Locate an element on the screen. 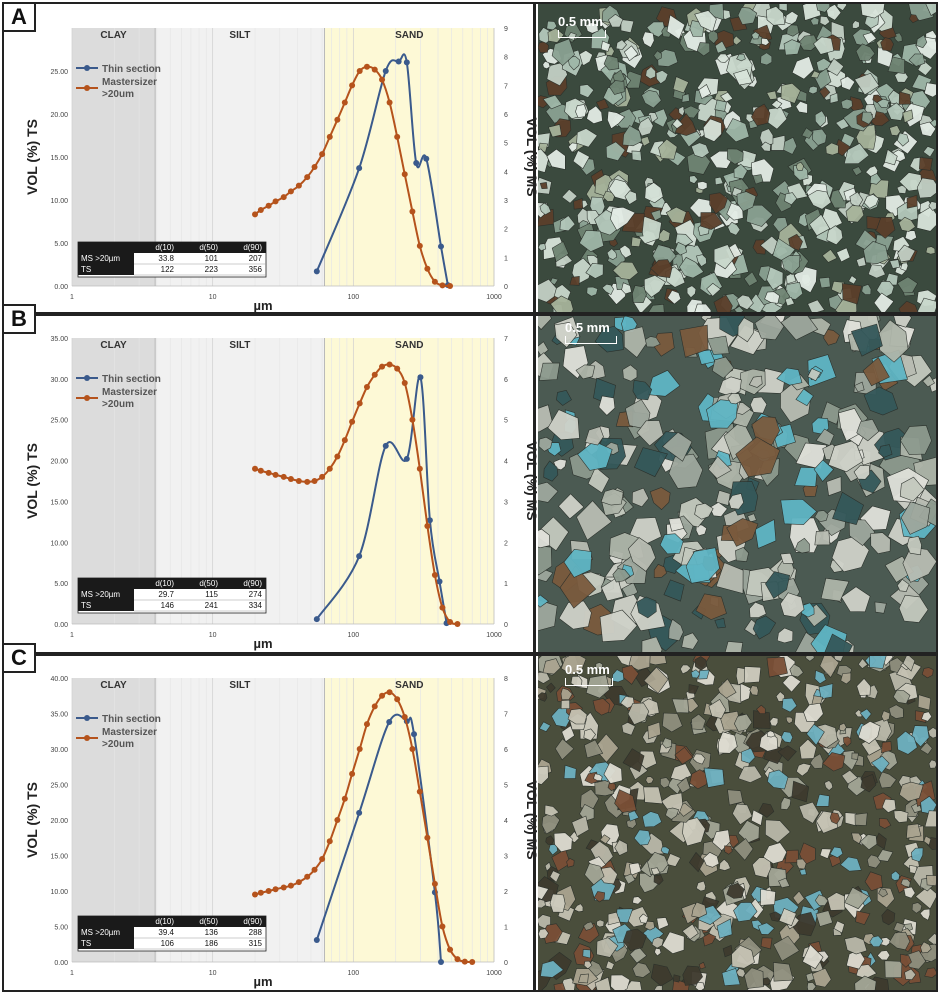 The width and height of the screenshot is (941, 994). right-tick-label: 7 is located at coordinates (506, 86).